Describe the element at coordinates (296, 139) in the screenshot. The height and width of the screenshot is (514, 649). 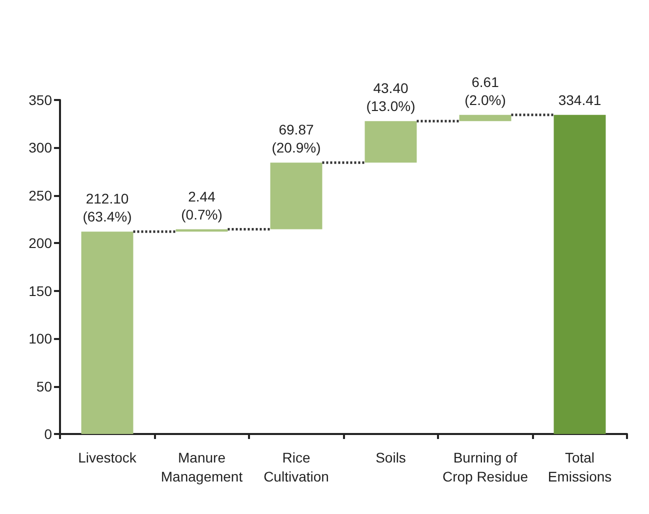
I see `data-label: 69.87 (20.9%)` at that location.